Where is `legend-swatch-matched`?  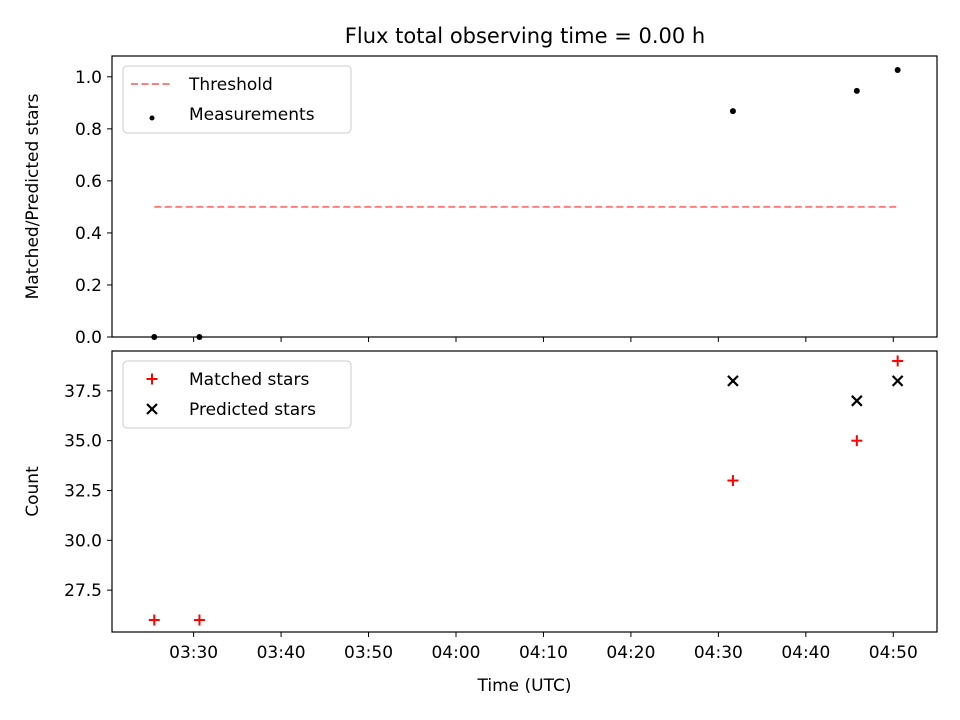
legend-swatch-matched is located at coordinates (152, 379).